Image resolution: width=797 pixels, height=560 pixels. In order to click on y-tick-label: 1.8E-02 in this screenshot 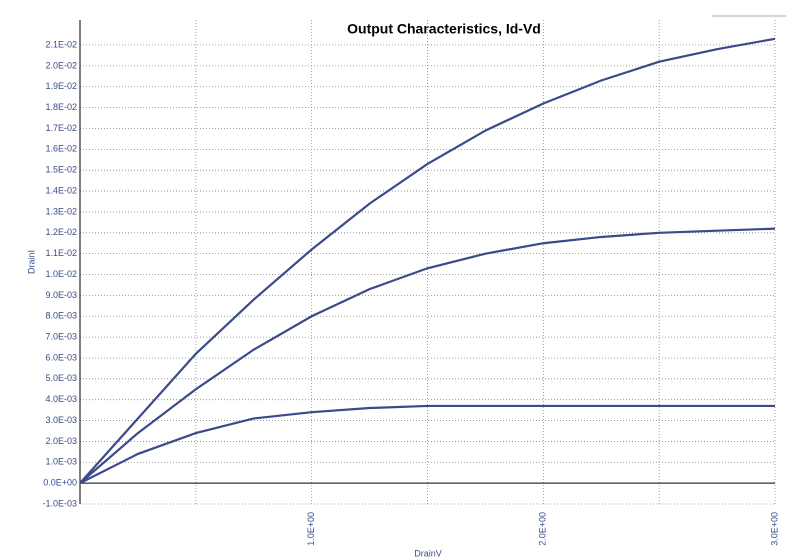, I will do `click(61, 107)`.